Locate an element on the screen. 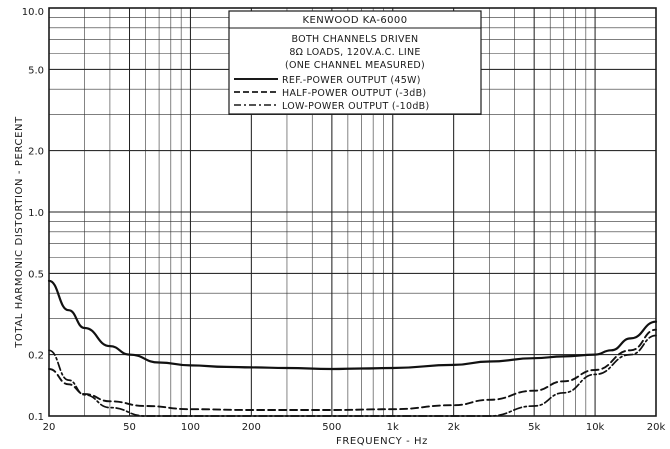 The image size is (670, 449). x-tick-label: 200 is located at coordinates (251, 427).